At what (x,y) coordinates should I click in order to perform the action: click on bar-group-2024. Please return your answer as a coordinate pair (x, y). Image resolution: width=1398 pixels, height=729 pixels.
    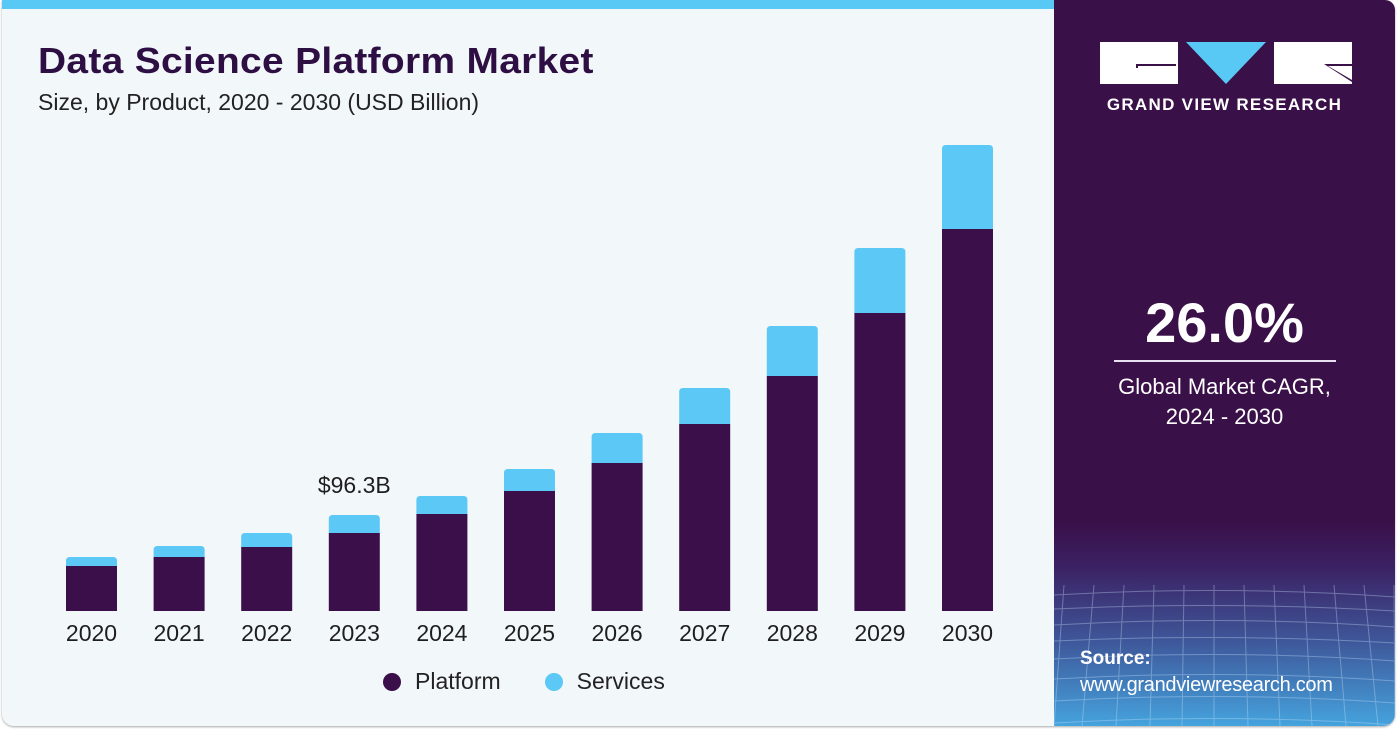
    Looking at the image, I should click on (442, 553).